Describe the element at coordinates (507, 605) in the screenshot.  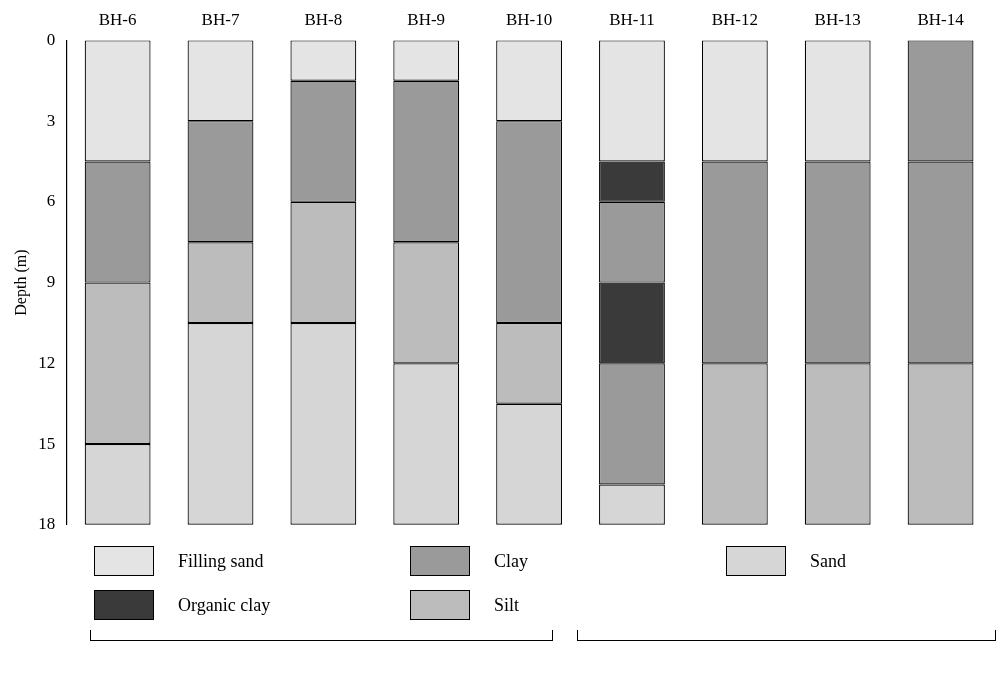
I see `legend-label: Silt` at that location.